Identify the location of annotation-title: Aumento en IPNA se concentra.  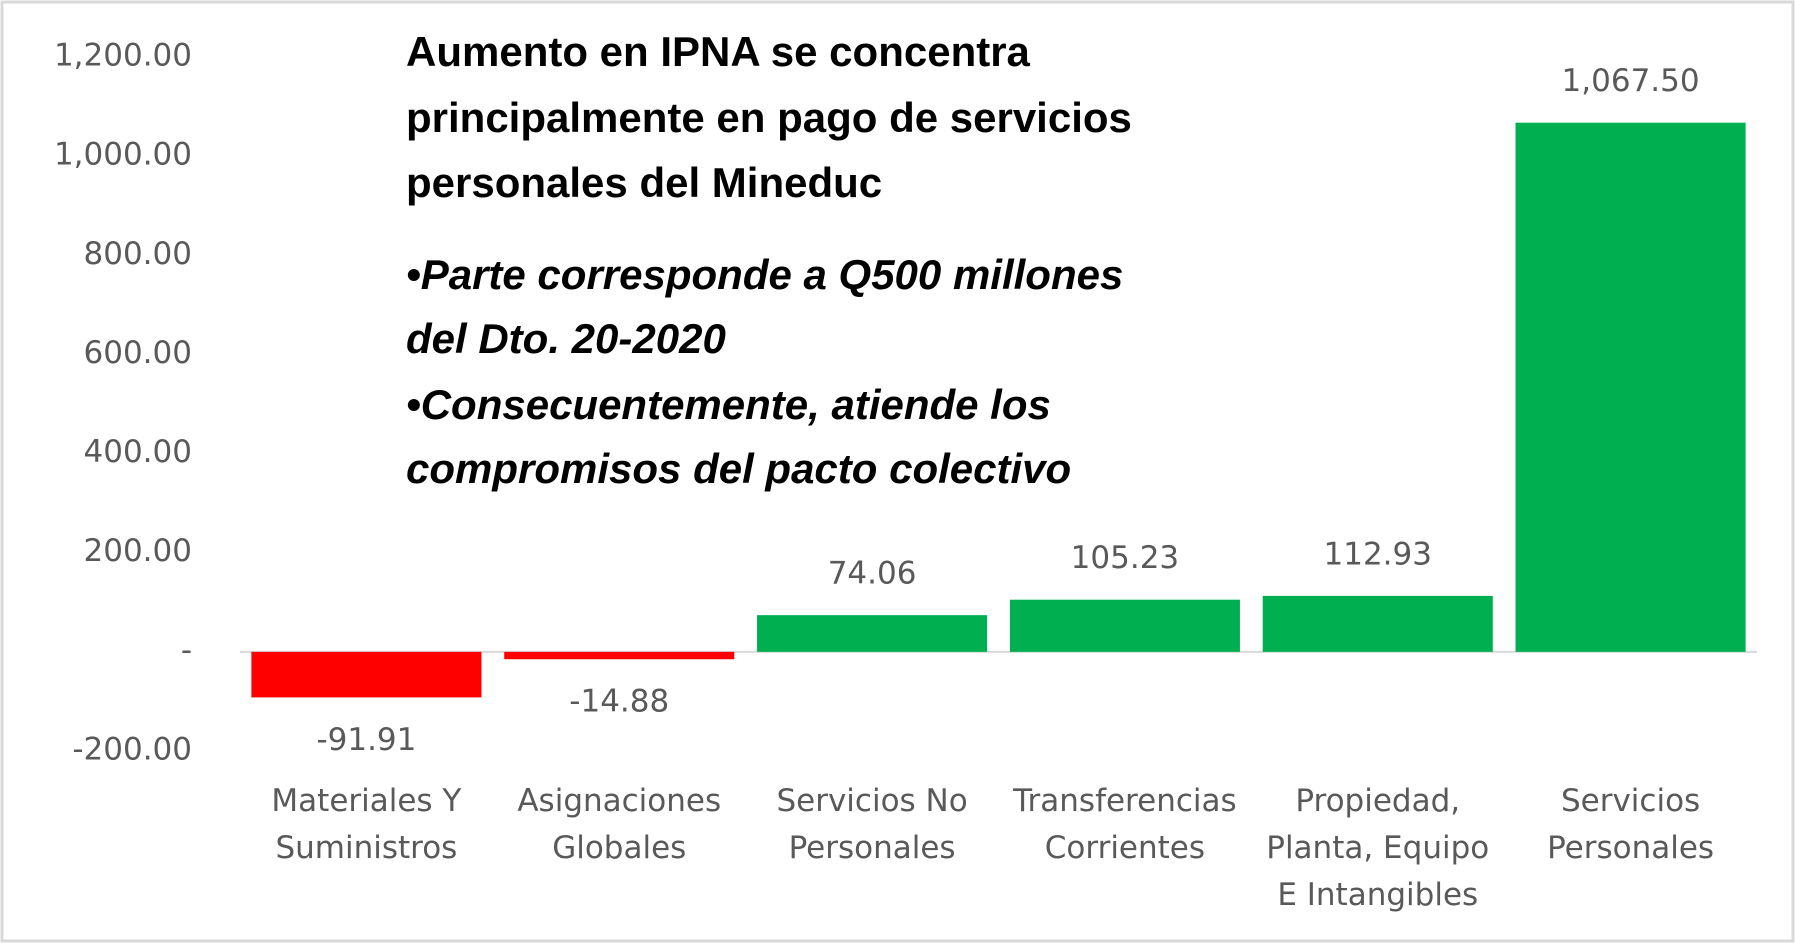
(718, 51).